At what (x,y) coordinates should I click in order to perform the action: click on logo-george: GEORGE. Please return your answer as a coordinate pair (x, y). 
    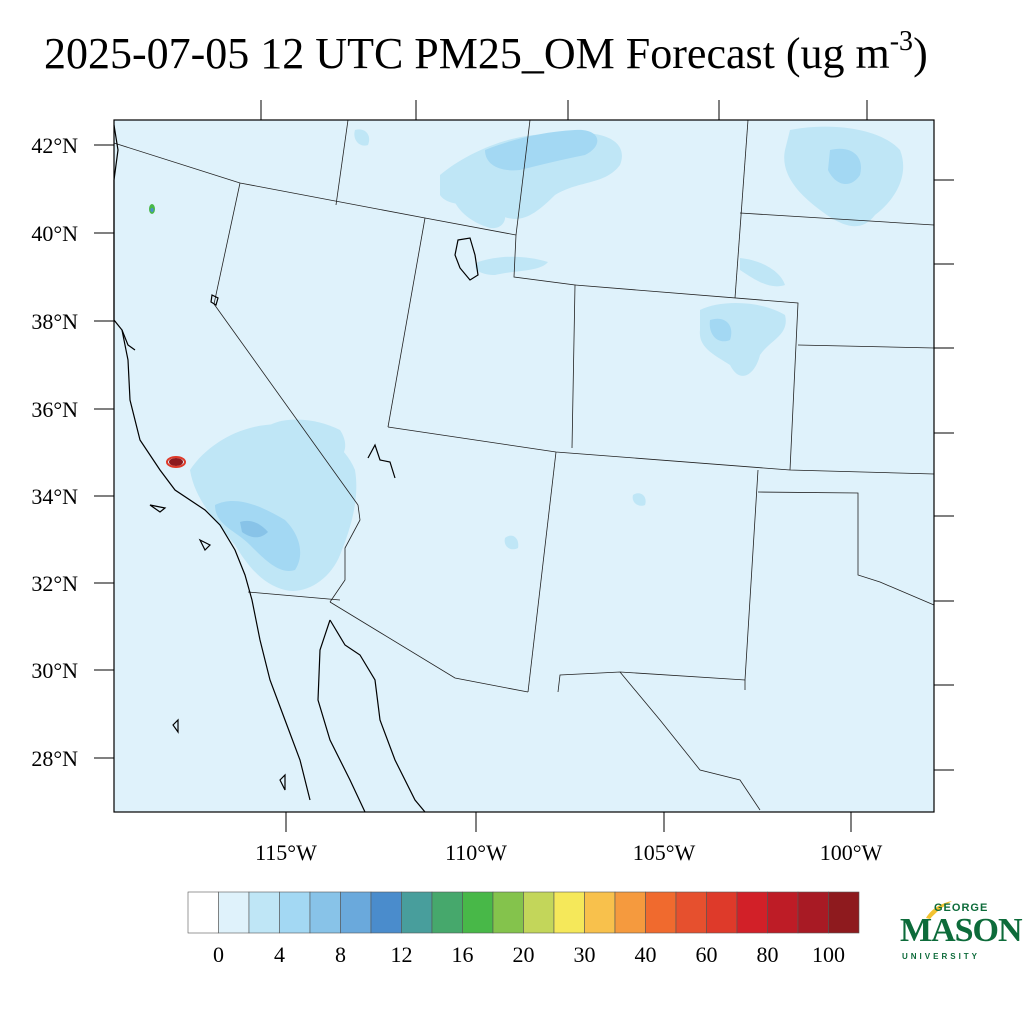
    Looking at the image, I should click on (961, 908).